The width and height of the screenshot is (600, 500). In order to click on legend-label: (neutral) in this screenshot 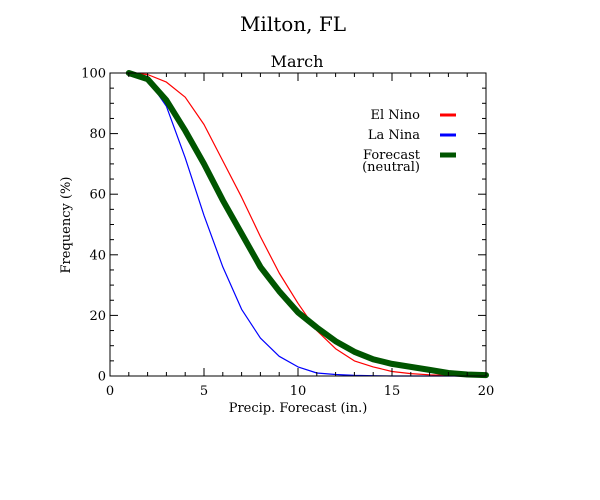, I will do `click(391, 167)`.